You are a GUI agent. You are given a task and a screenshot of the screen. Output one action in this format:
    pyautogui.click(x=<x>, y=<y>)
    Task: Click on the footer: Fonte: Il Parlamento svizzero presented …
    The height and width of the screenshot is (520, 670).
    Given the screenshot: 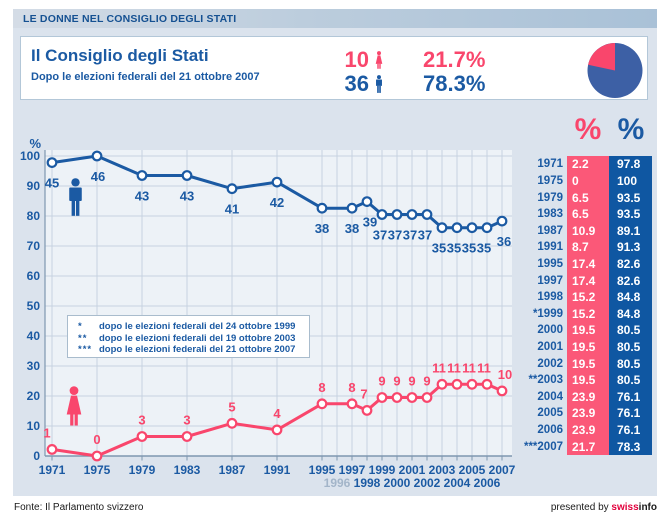 What is the action you would take?
    pyautogui.click(x=335, y=508)
    